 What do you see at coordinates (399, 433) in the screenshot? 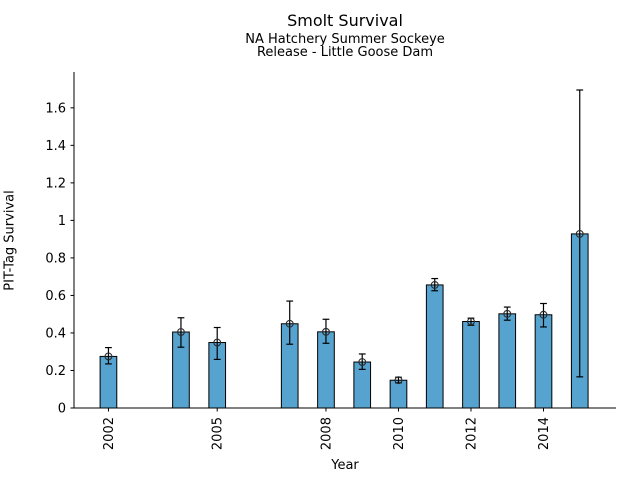
I see `x-tick-label: 2010` at bounding box center [399, 433].